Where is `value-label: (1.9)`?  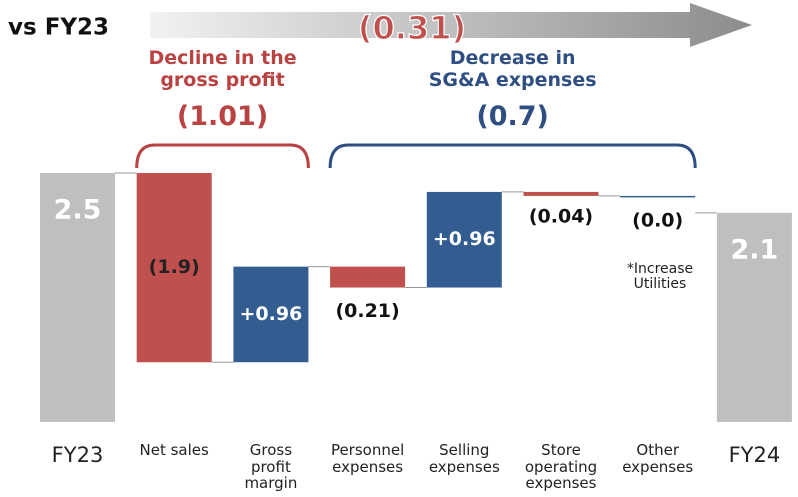
value-label: (1.9) is located at coordinates (174, 267).